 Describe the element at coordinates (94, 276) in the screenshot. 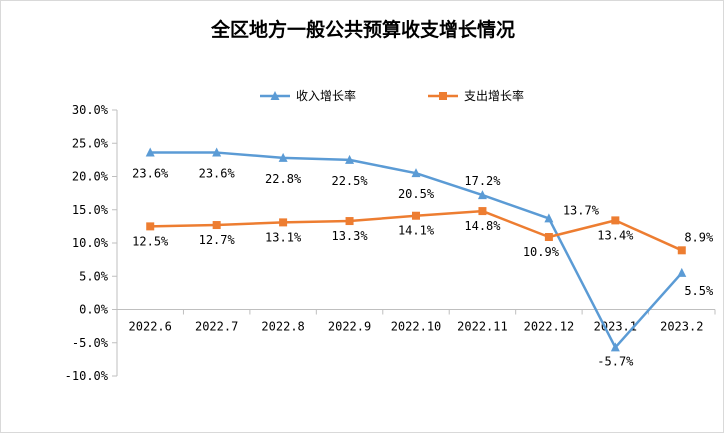

I see `y-tick-label: 5.0%` at that location.